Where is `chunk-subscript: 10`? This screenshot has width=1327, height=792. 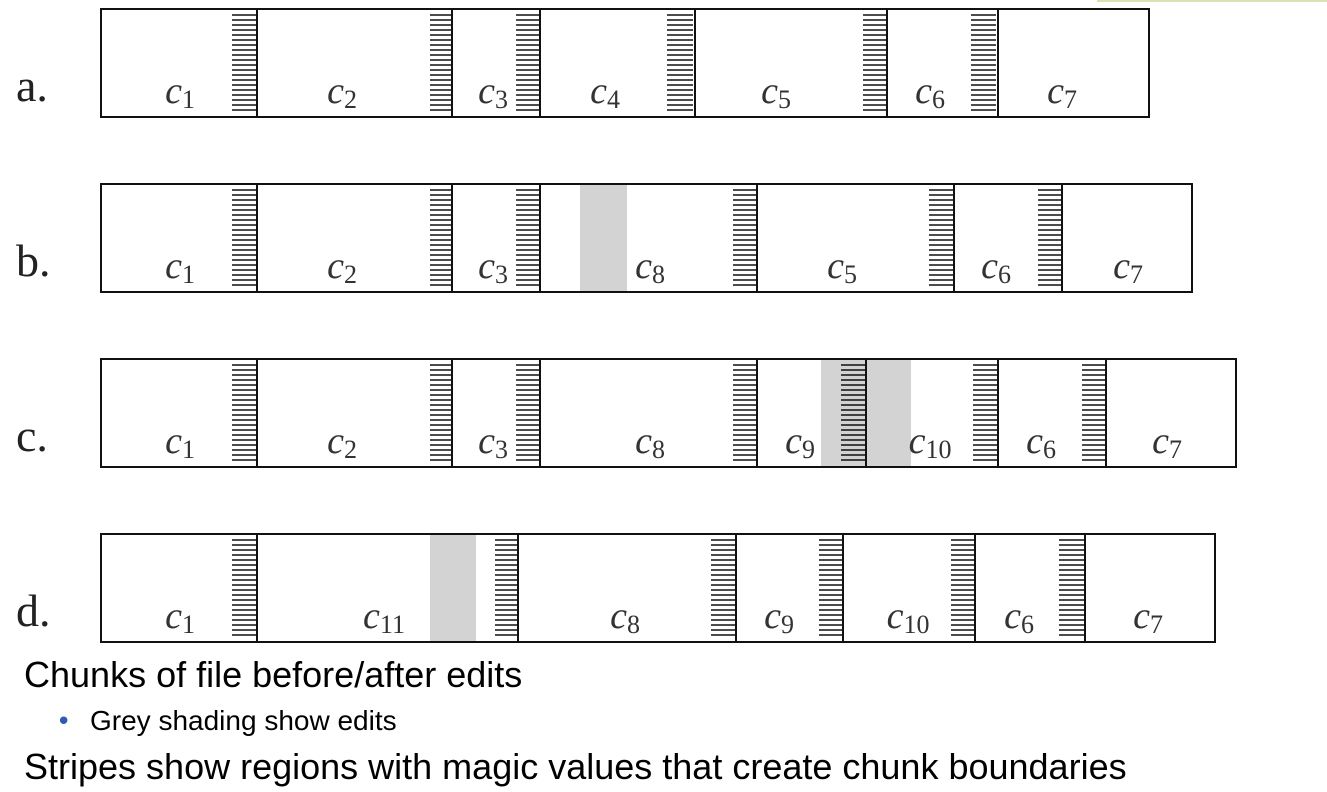 chunk-subscript: 10 is located at coordinates (916, 624).